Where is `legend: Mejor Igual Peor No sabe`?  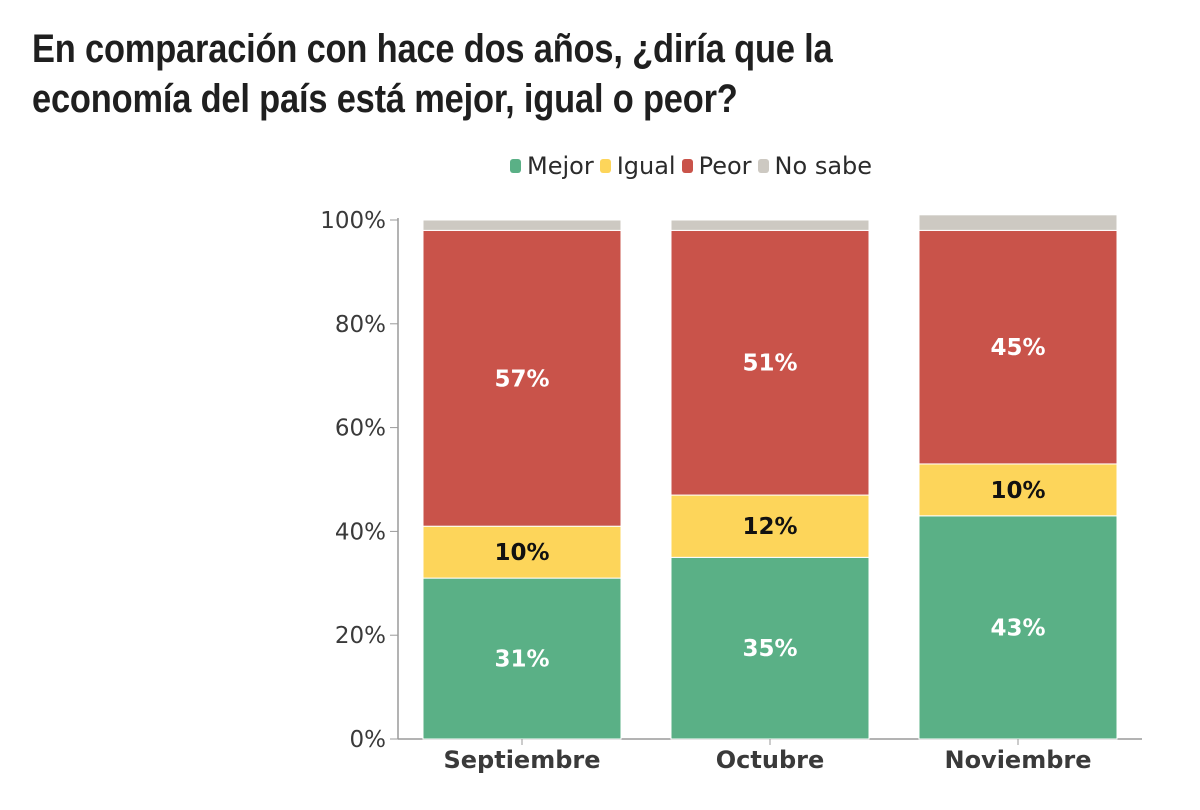
legend: Mejor Igual Peor No sabe is located at coordinates (600, 166).